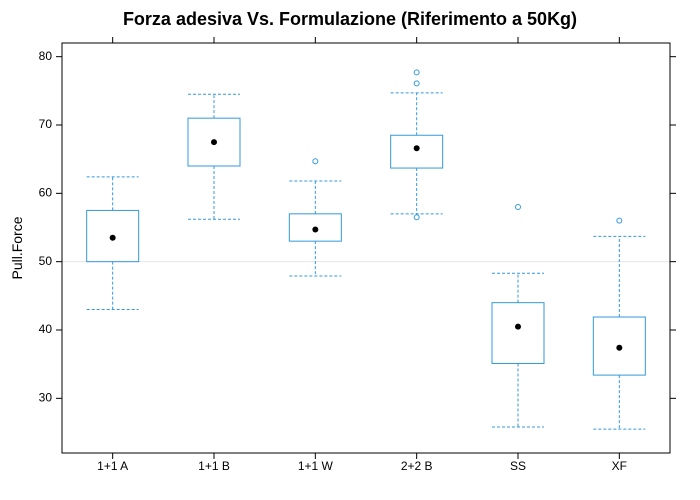  I want to click on y-tick-label: 80, so click(46, 56).